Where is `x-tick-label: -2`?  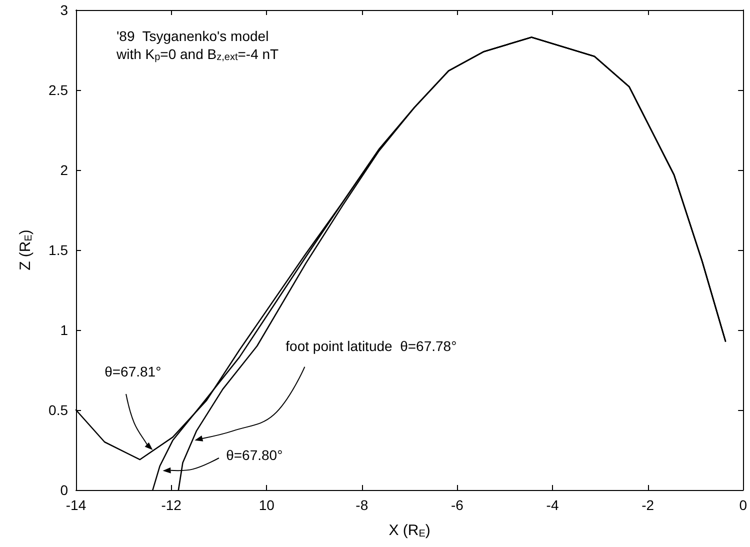
x-tick-label: -2 is located at coordinates (648, 505).